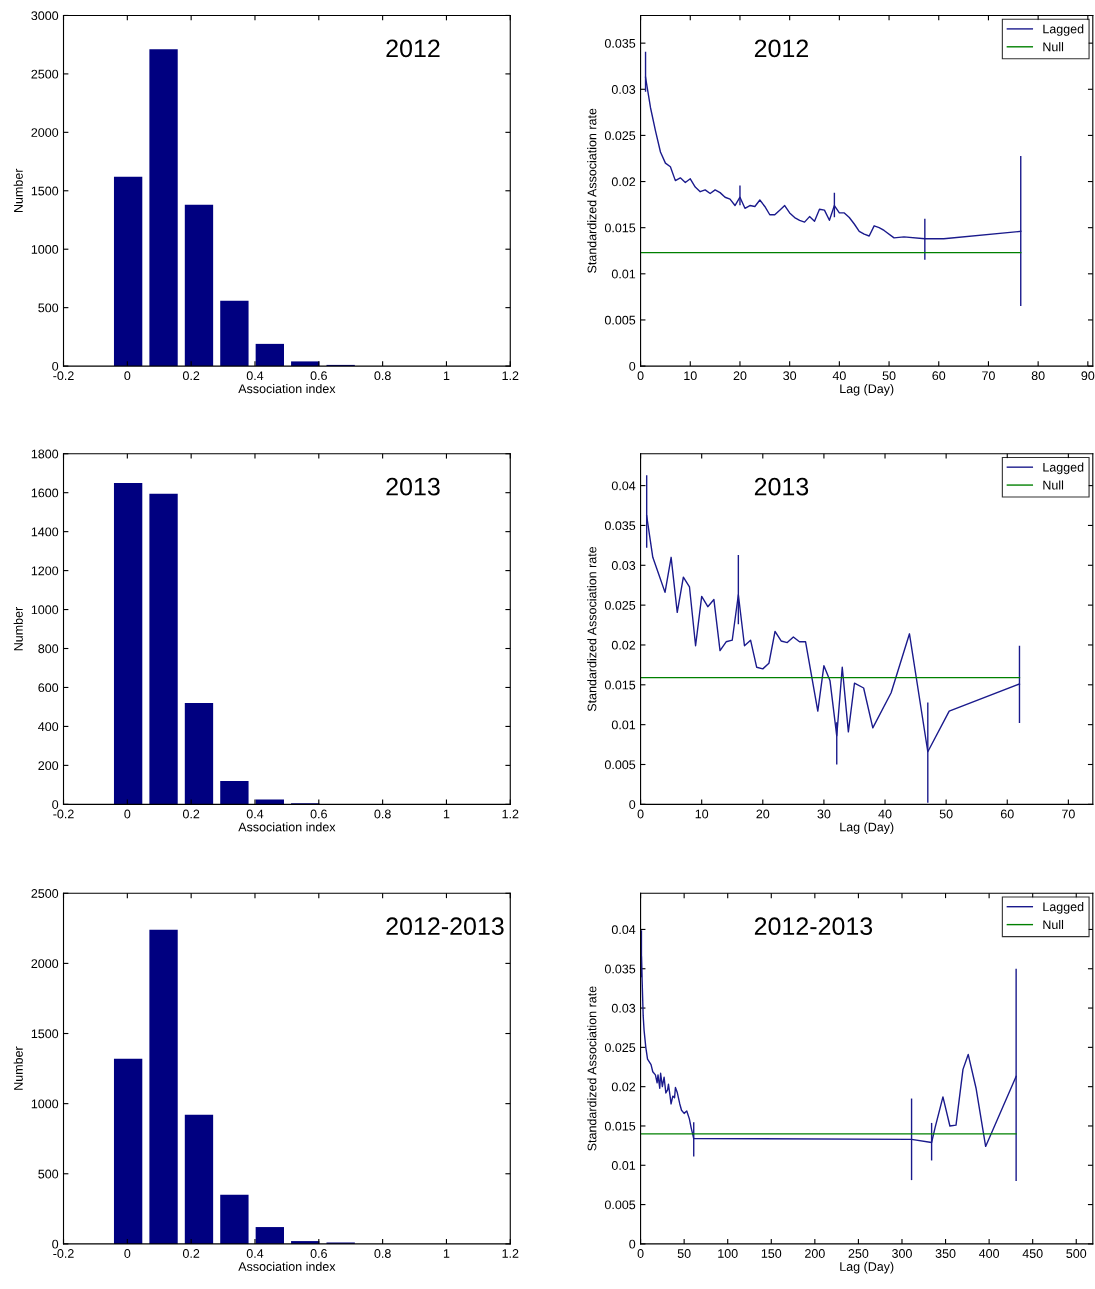 Image resolution: width=1095 pixels, height=1289 pixels. I want to click on y-axis-title: Number, so click(18, 1068).